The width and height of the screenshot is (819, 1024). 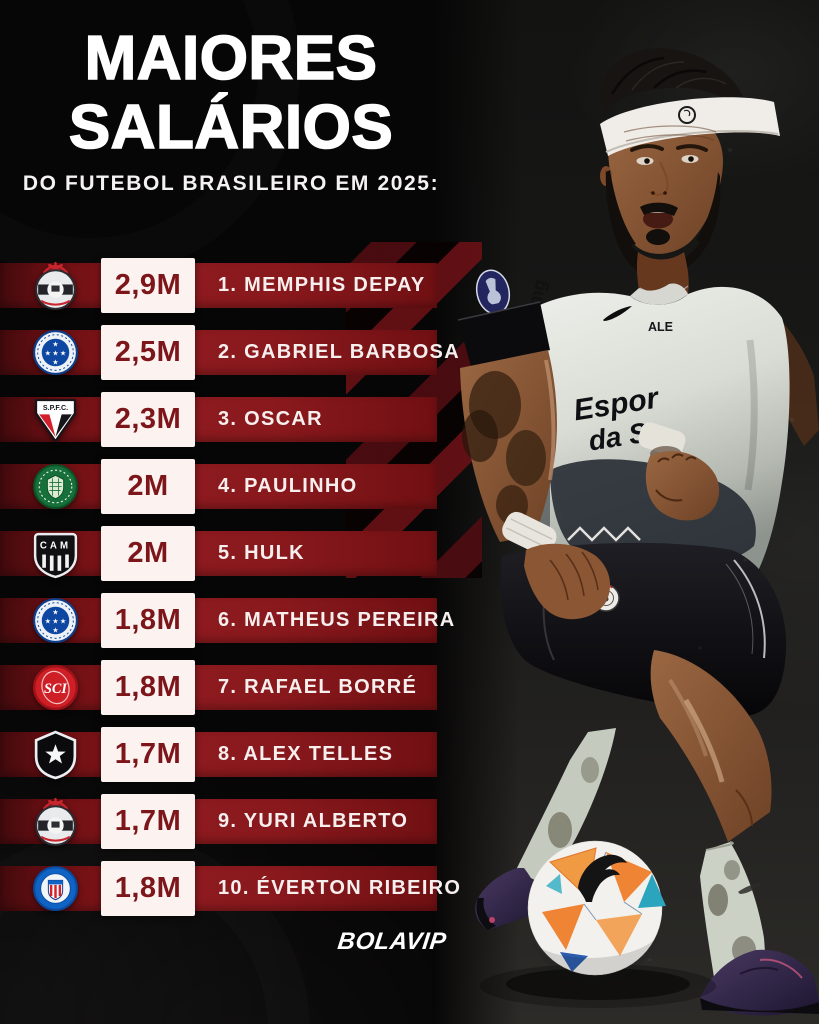 I want to click on salary-box: 2,3M, so click(x=148, y=419).